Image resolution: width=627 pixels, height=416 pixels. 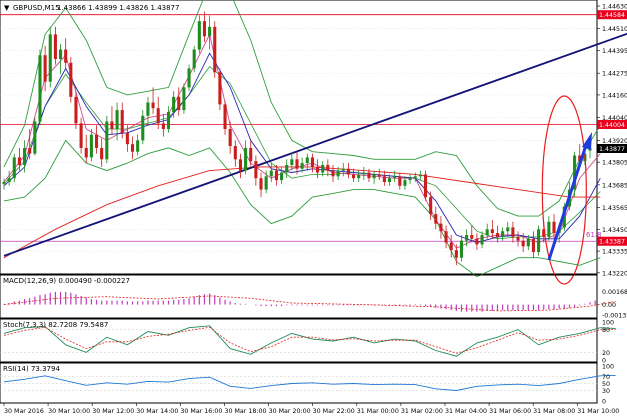 I want to click on price-tag-label: 1.44584, so click(x=612, y=15).